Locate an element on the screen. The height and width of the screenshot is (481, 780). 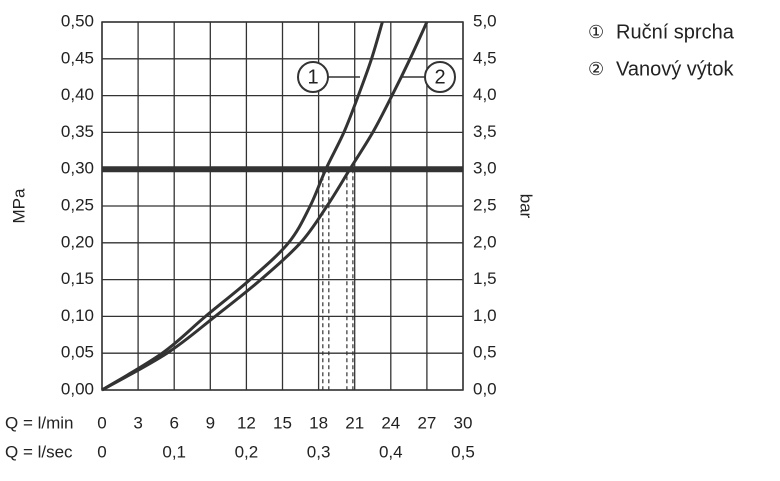
x-tick-label: 9 is located at coordinates (210, 422).